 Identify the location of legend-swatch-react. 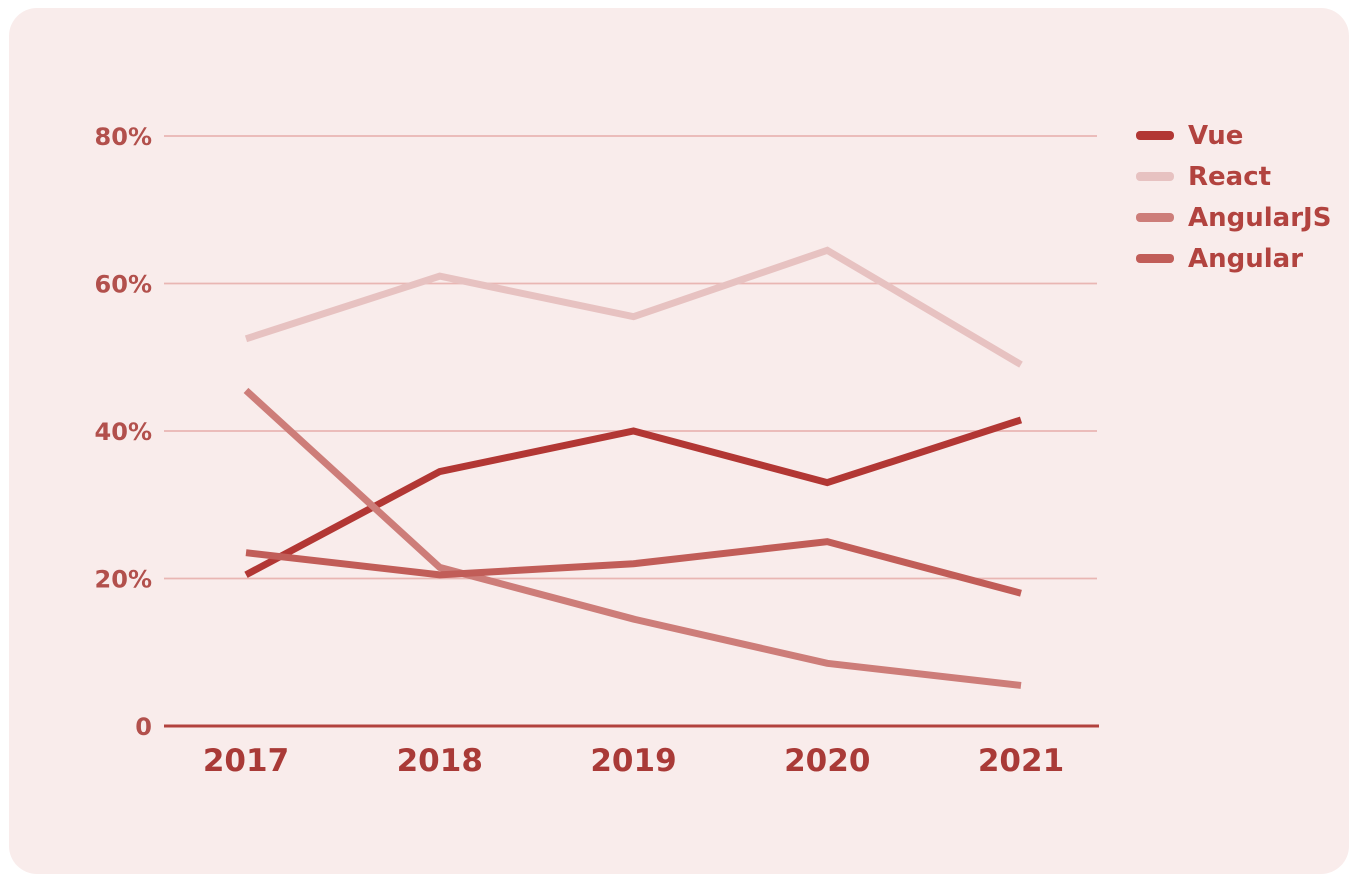
(1155, 176).